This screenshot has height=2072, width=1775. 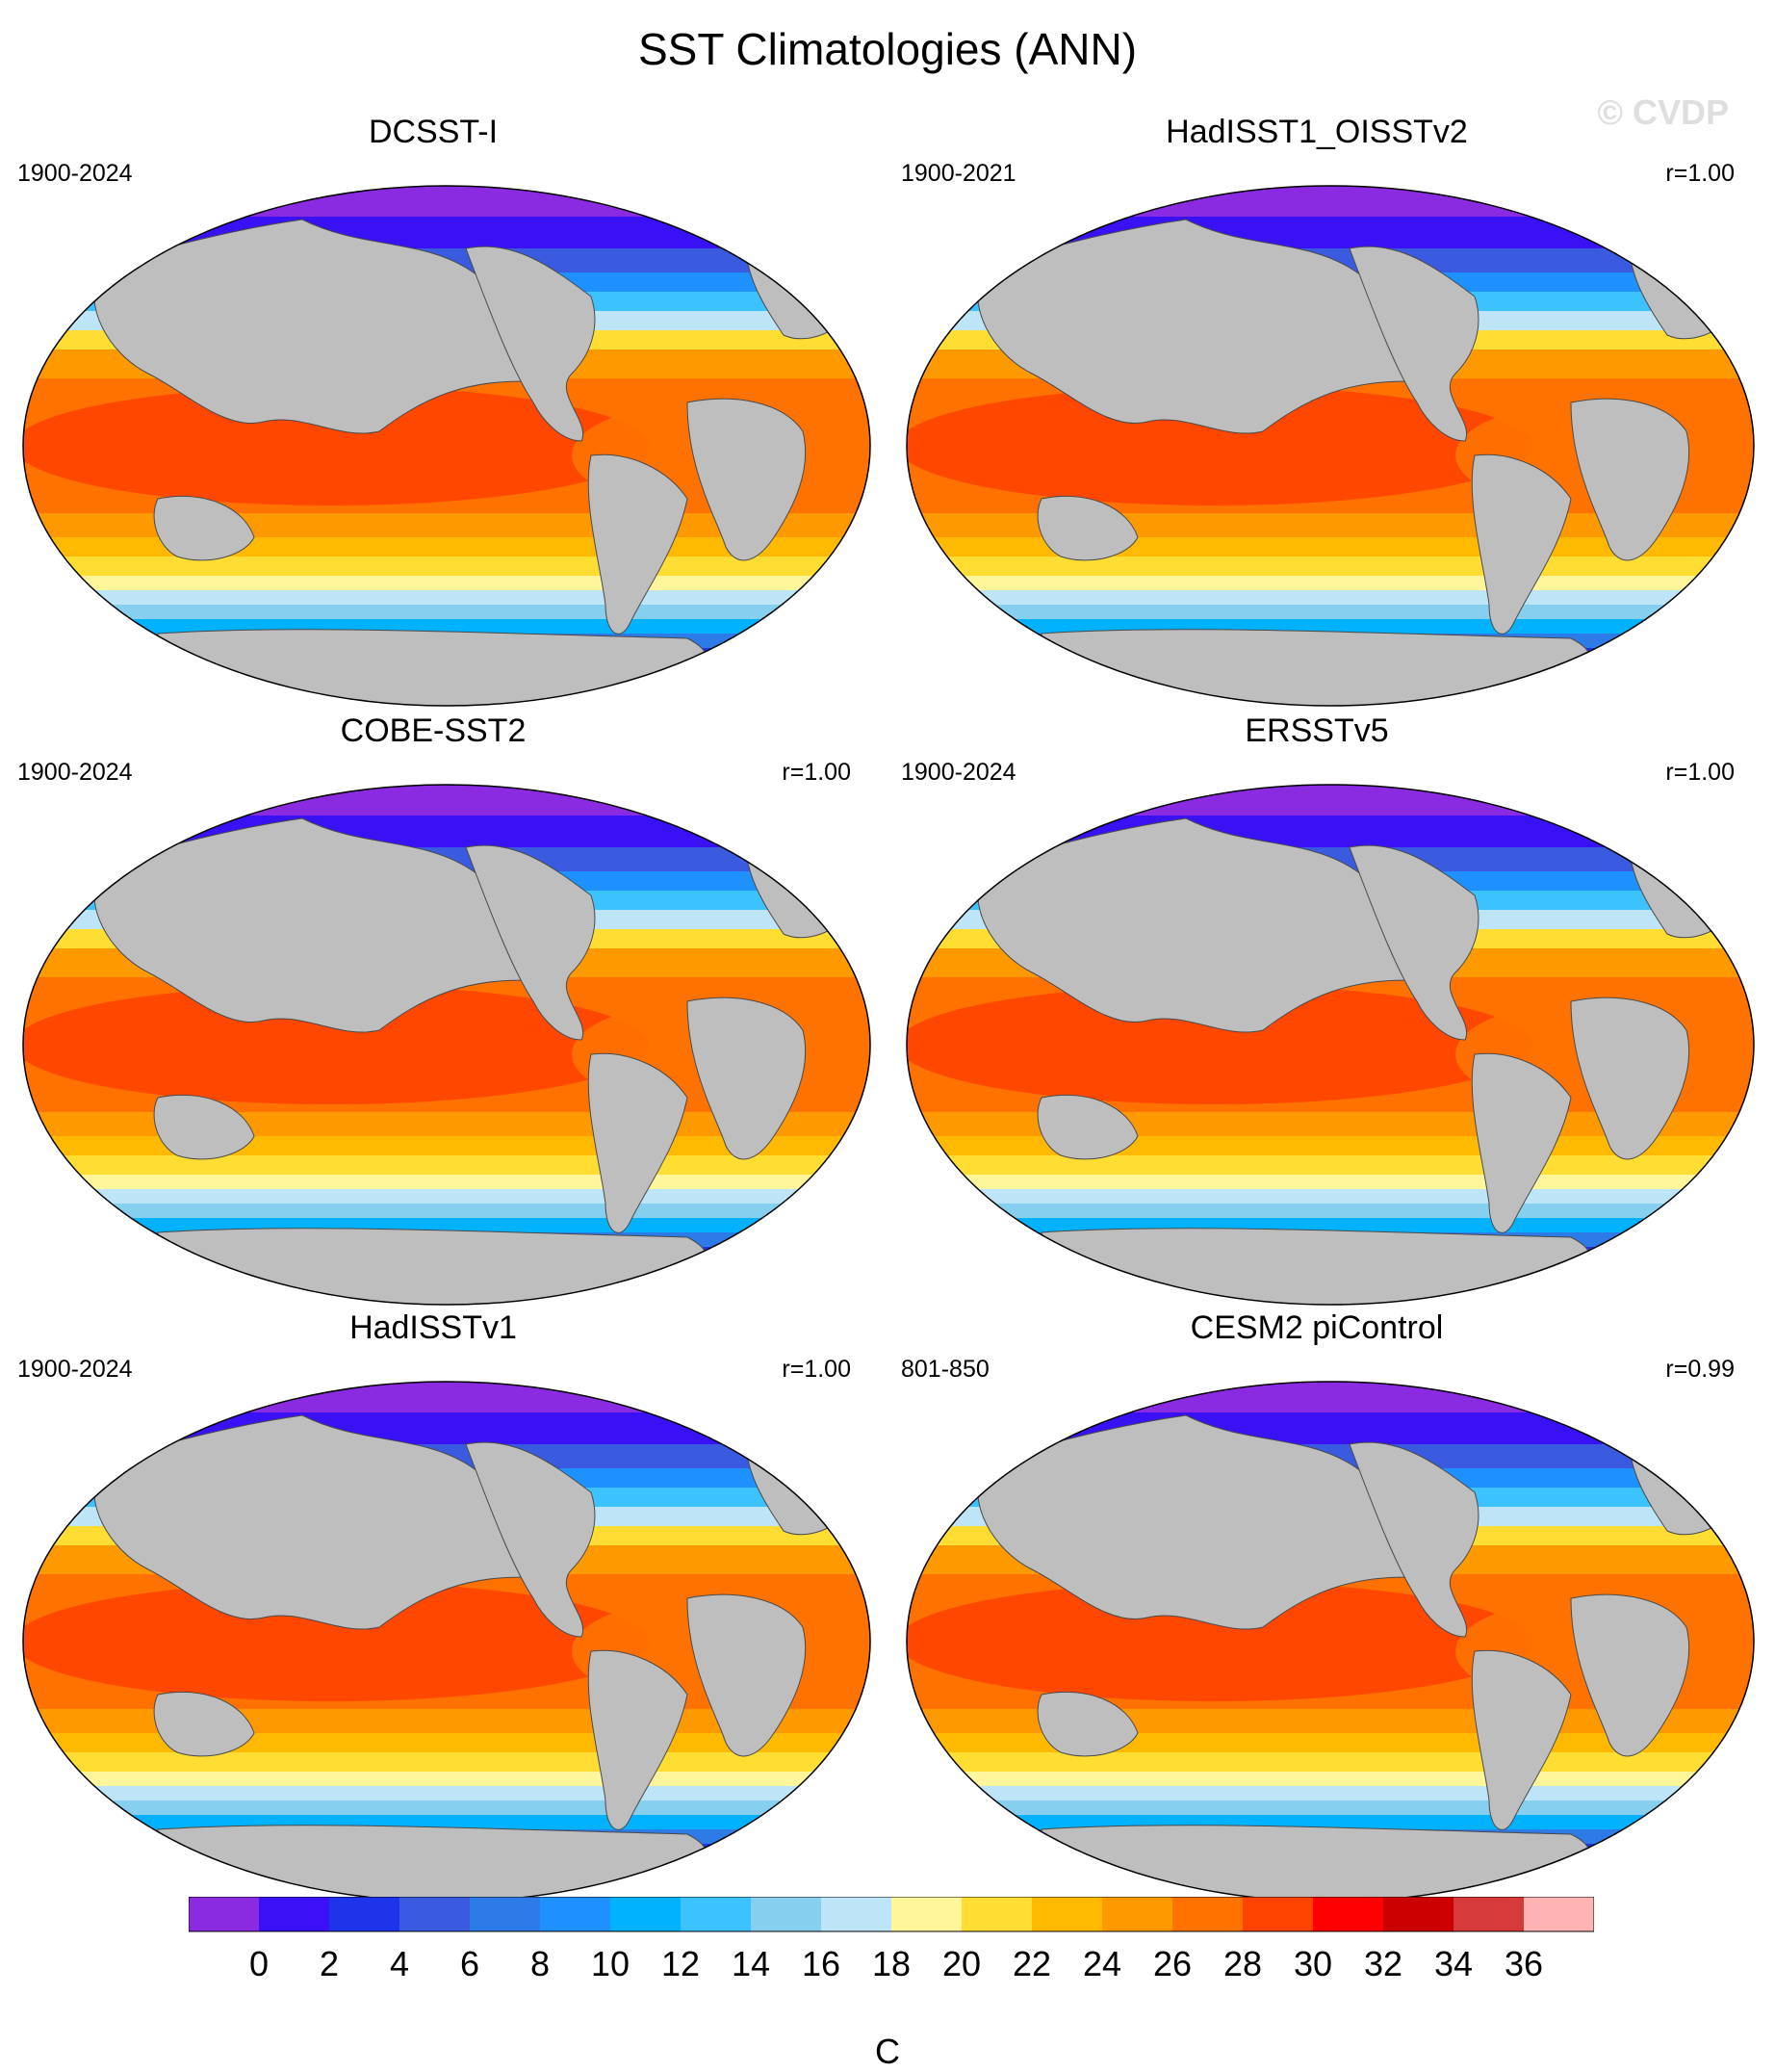 What do you see at coordinates (1383, 1963) in the screenshot?
I see `colorbar-tick-label: 32` at bounding box center [1383, 1963].